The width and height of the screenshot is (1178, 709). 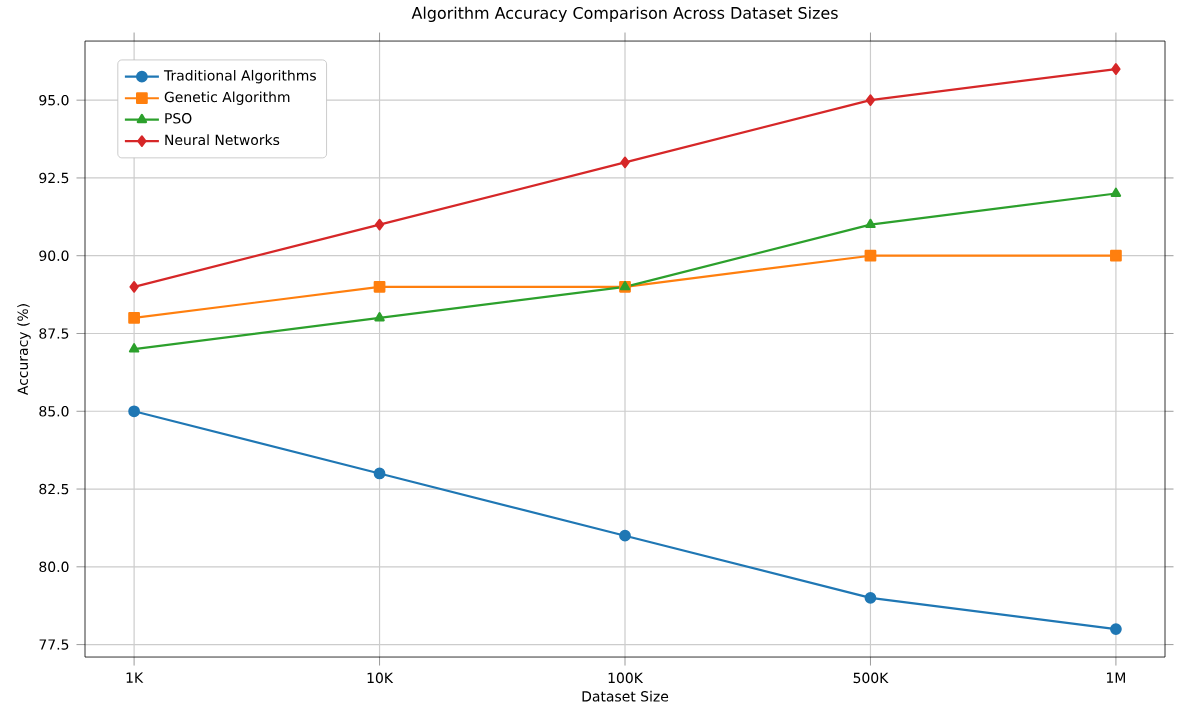 I want to click on y-tick-label: 77.5, so click(x=54, y=644).